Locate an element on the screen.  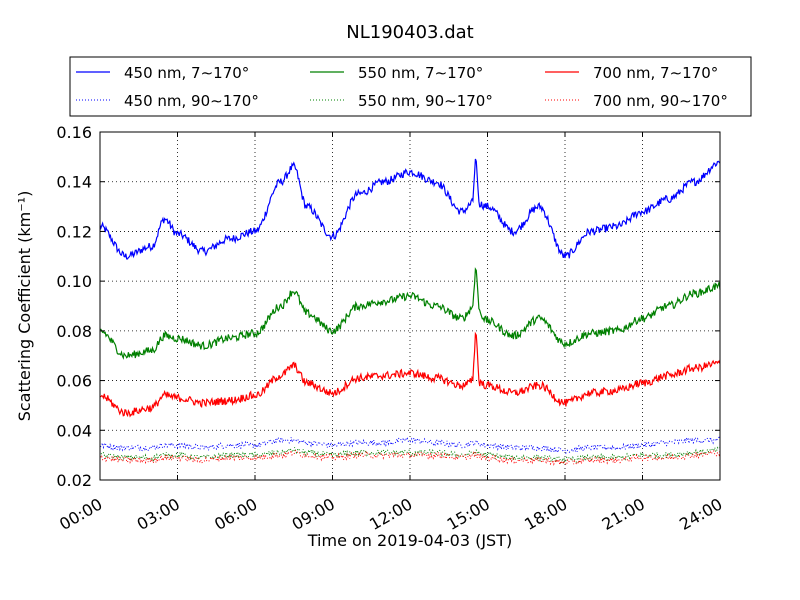
y-tick-label: 0.04 is located at coordinates (74, 430).